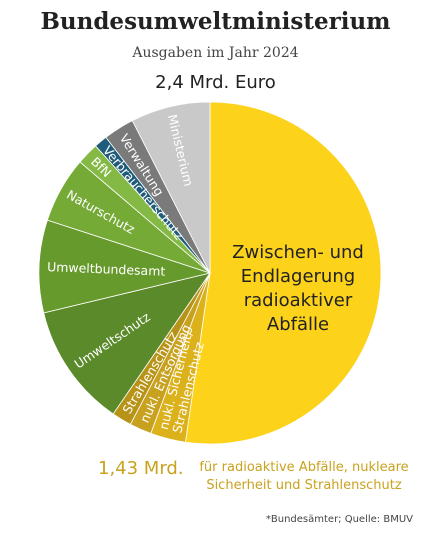 The width and height of the screenshot is (431, 534). I want to click on pie-slice-ministerium, so click(171, 187).